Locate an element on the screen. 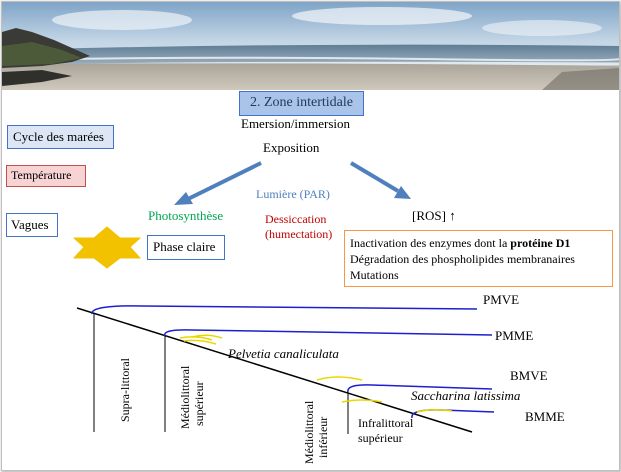 This screenshot has height=472, width=621. tide-line-pmme is located at coordinates (328, 333).